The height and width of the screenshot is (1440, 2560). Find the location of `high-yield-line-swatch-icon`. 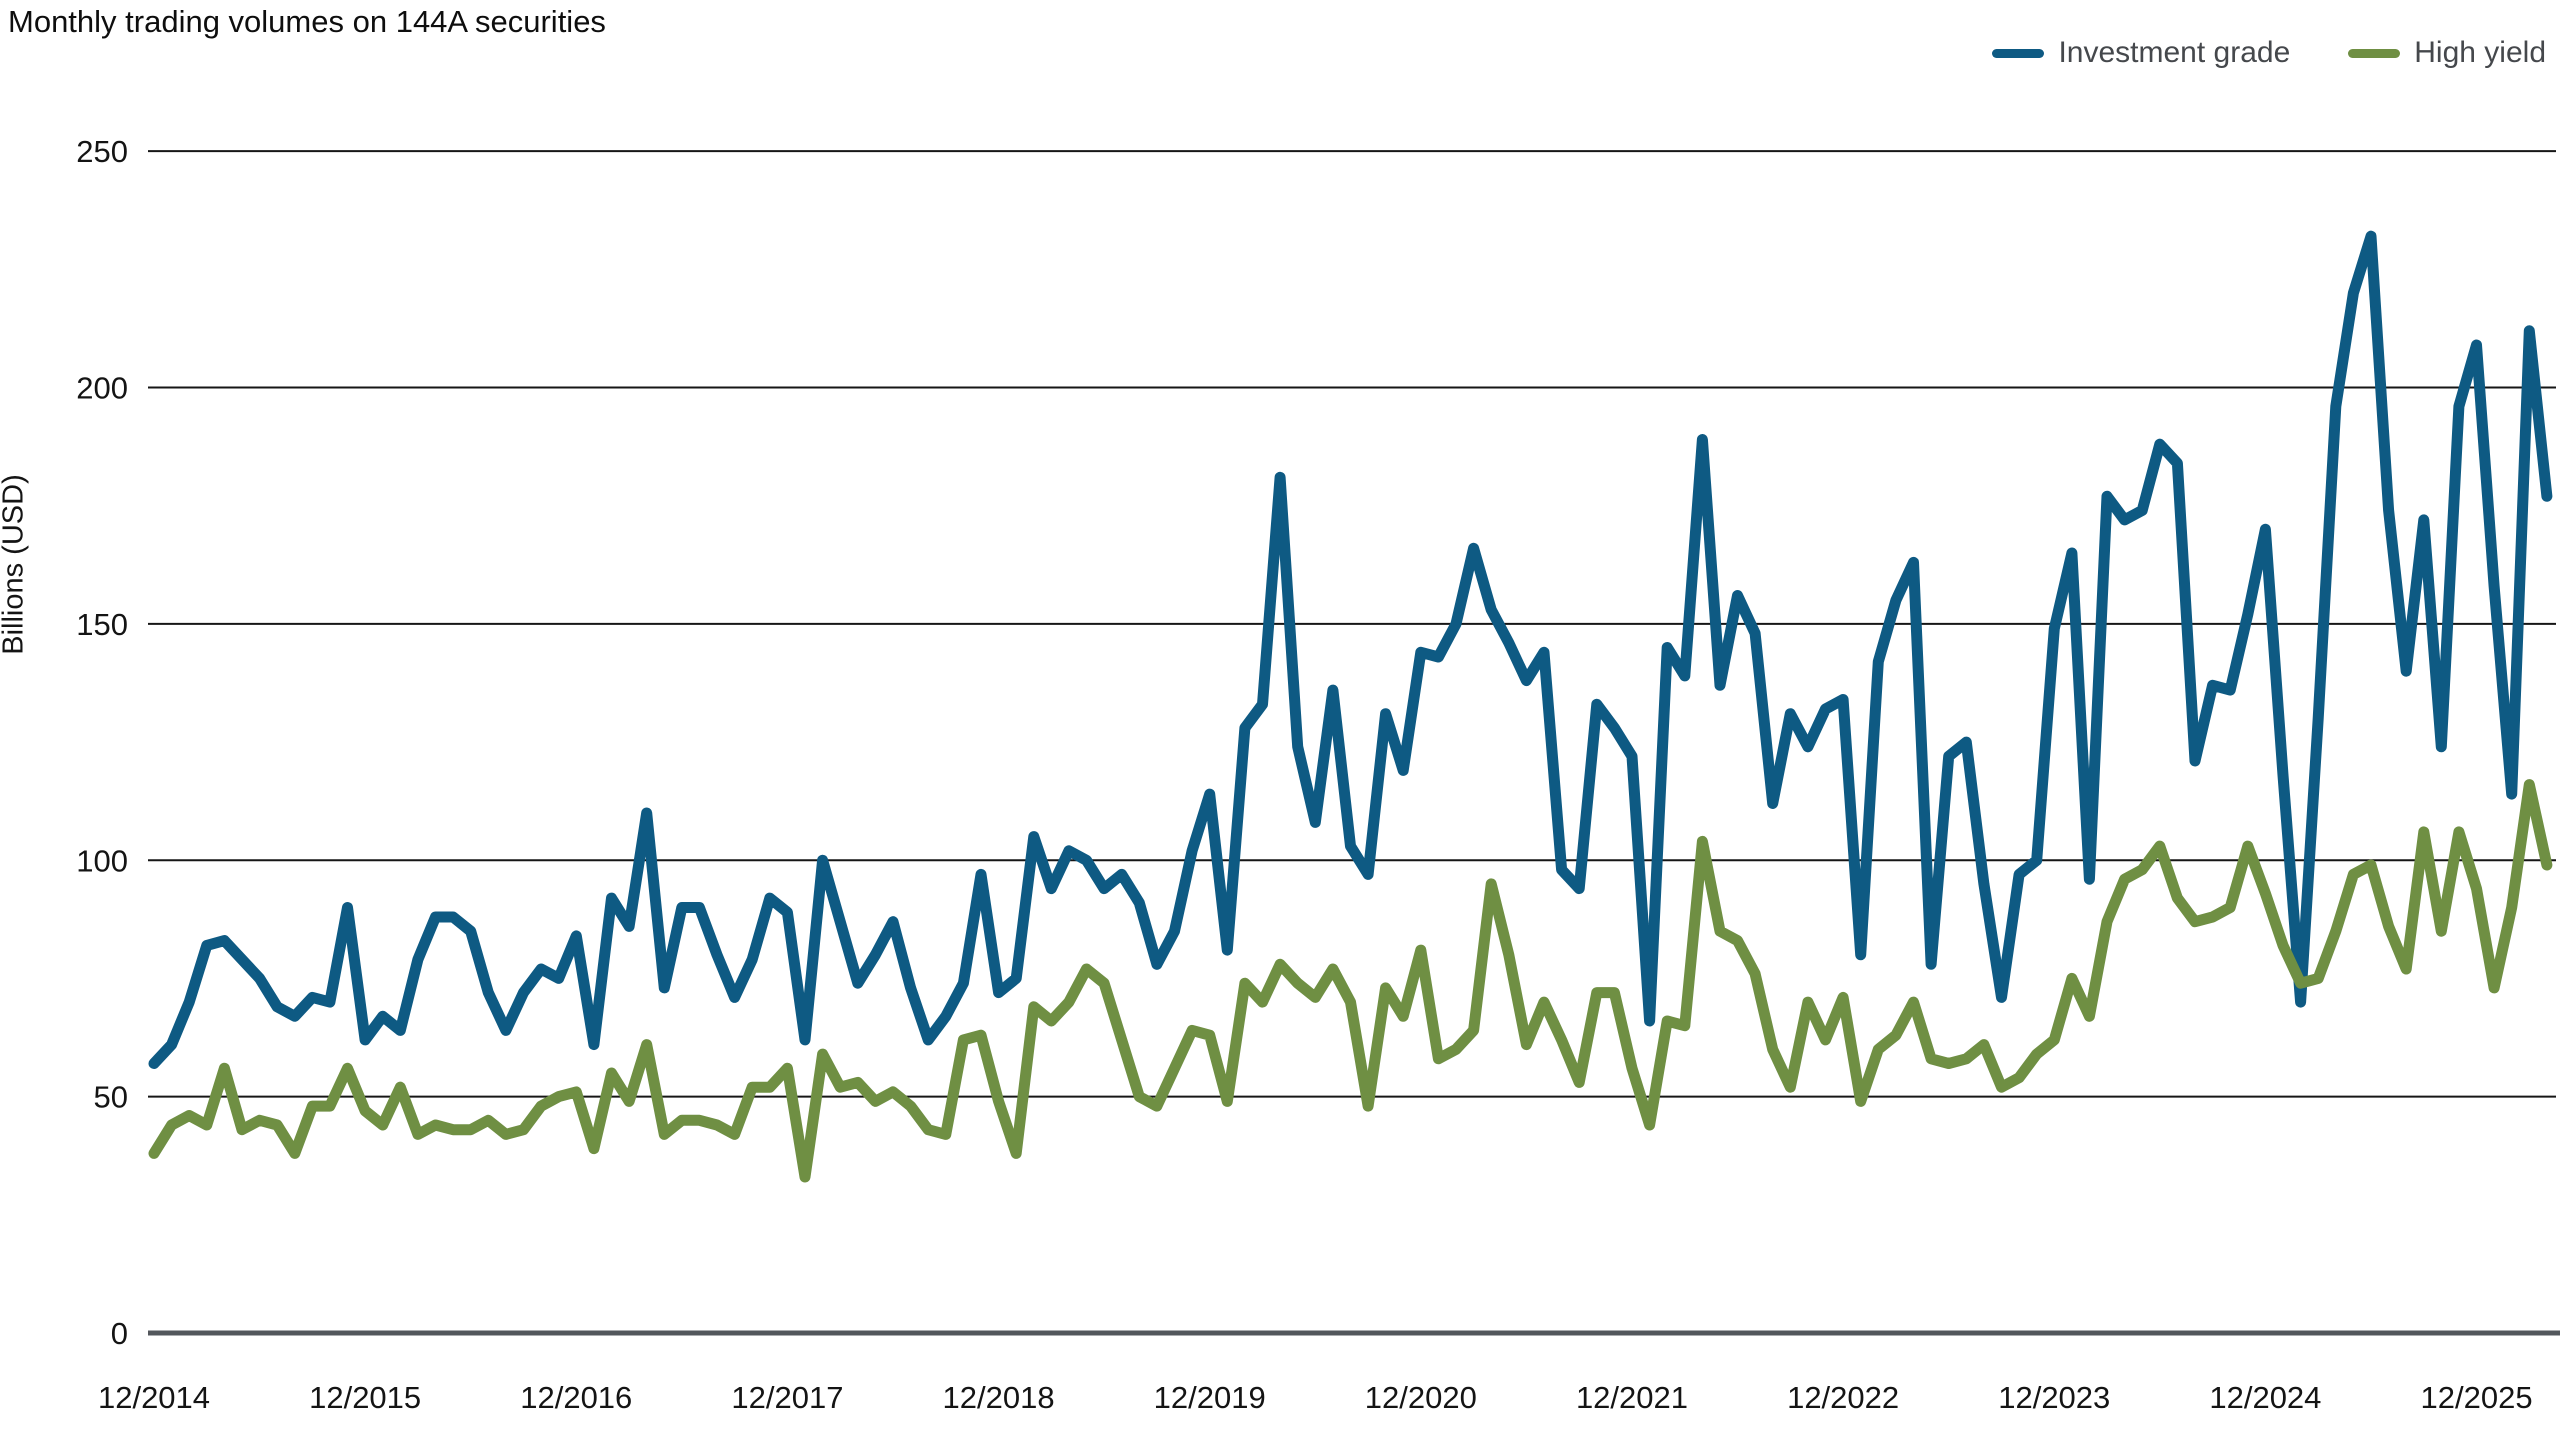

high-yield-line-swatch-icon is located at coordinates (2374, 53).